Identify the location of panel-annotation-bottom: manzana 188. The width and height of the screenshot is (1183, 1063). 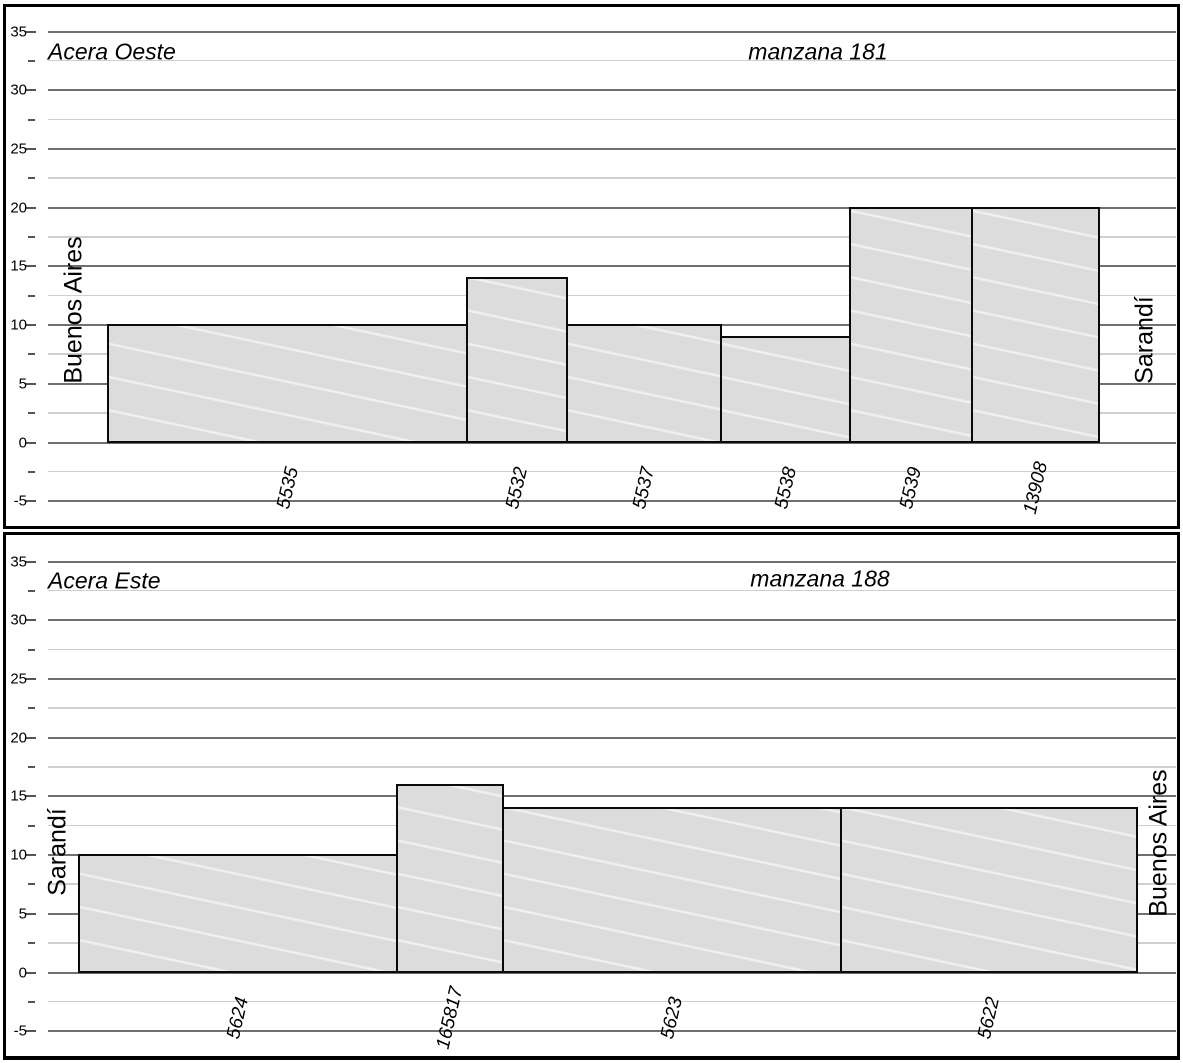
(820, 578).